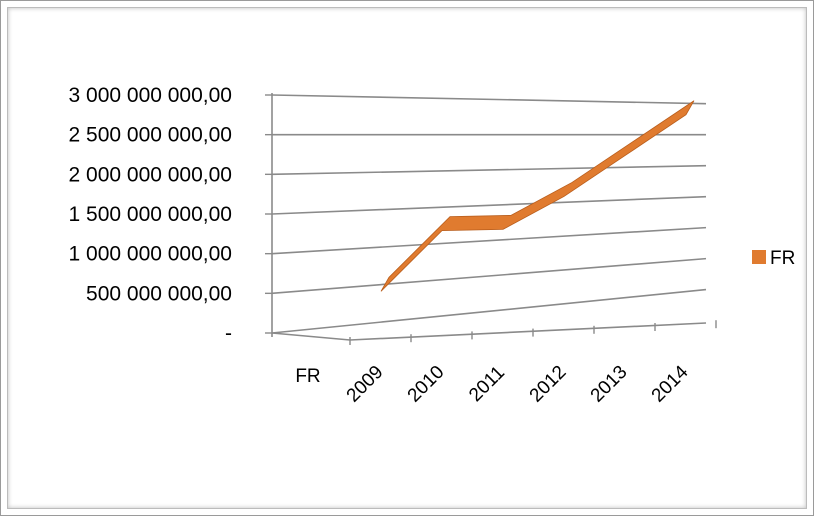  Describe the element at coordinates (759, 257) in the screenshot. I see `legend-swatch` at that location.